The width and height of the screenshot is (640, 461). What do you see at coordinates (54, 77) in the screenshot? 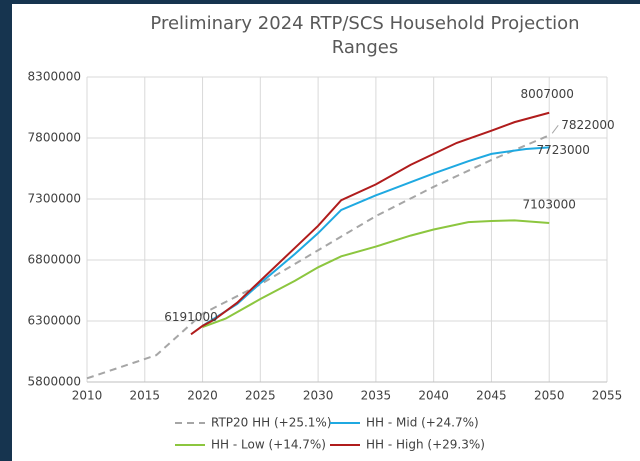
I see `y-tick-label: 8300000` at bounding box center [54, 77].